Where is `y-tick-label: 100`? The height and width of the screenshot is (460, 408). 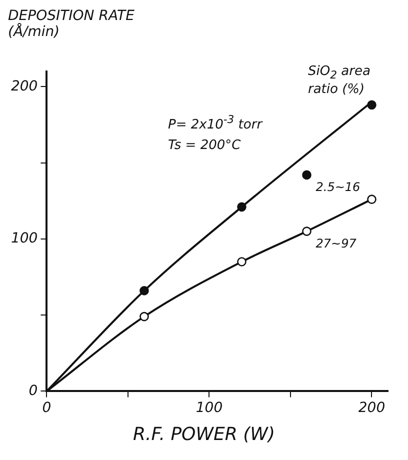 y-tick-label: 100 is located at coordinates (24, 238).